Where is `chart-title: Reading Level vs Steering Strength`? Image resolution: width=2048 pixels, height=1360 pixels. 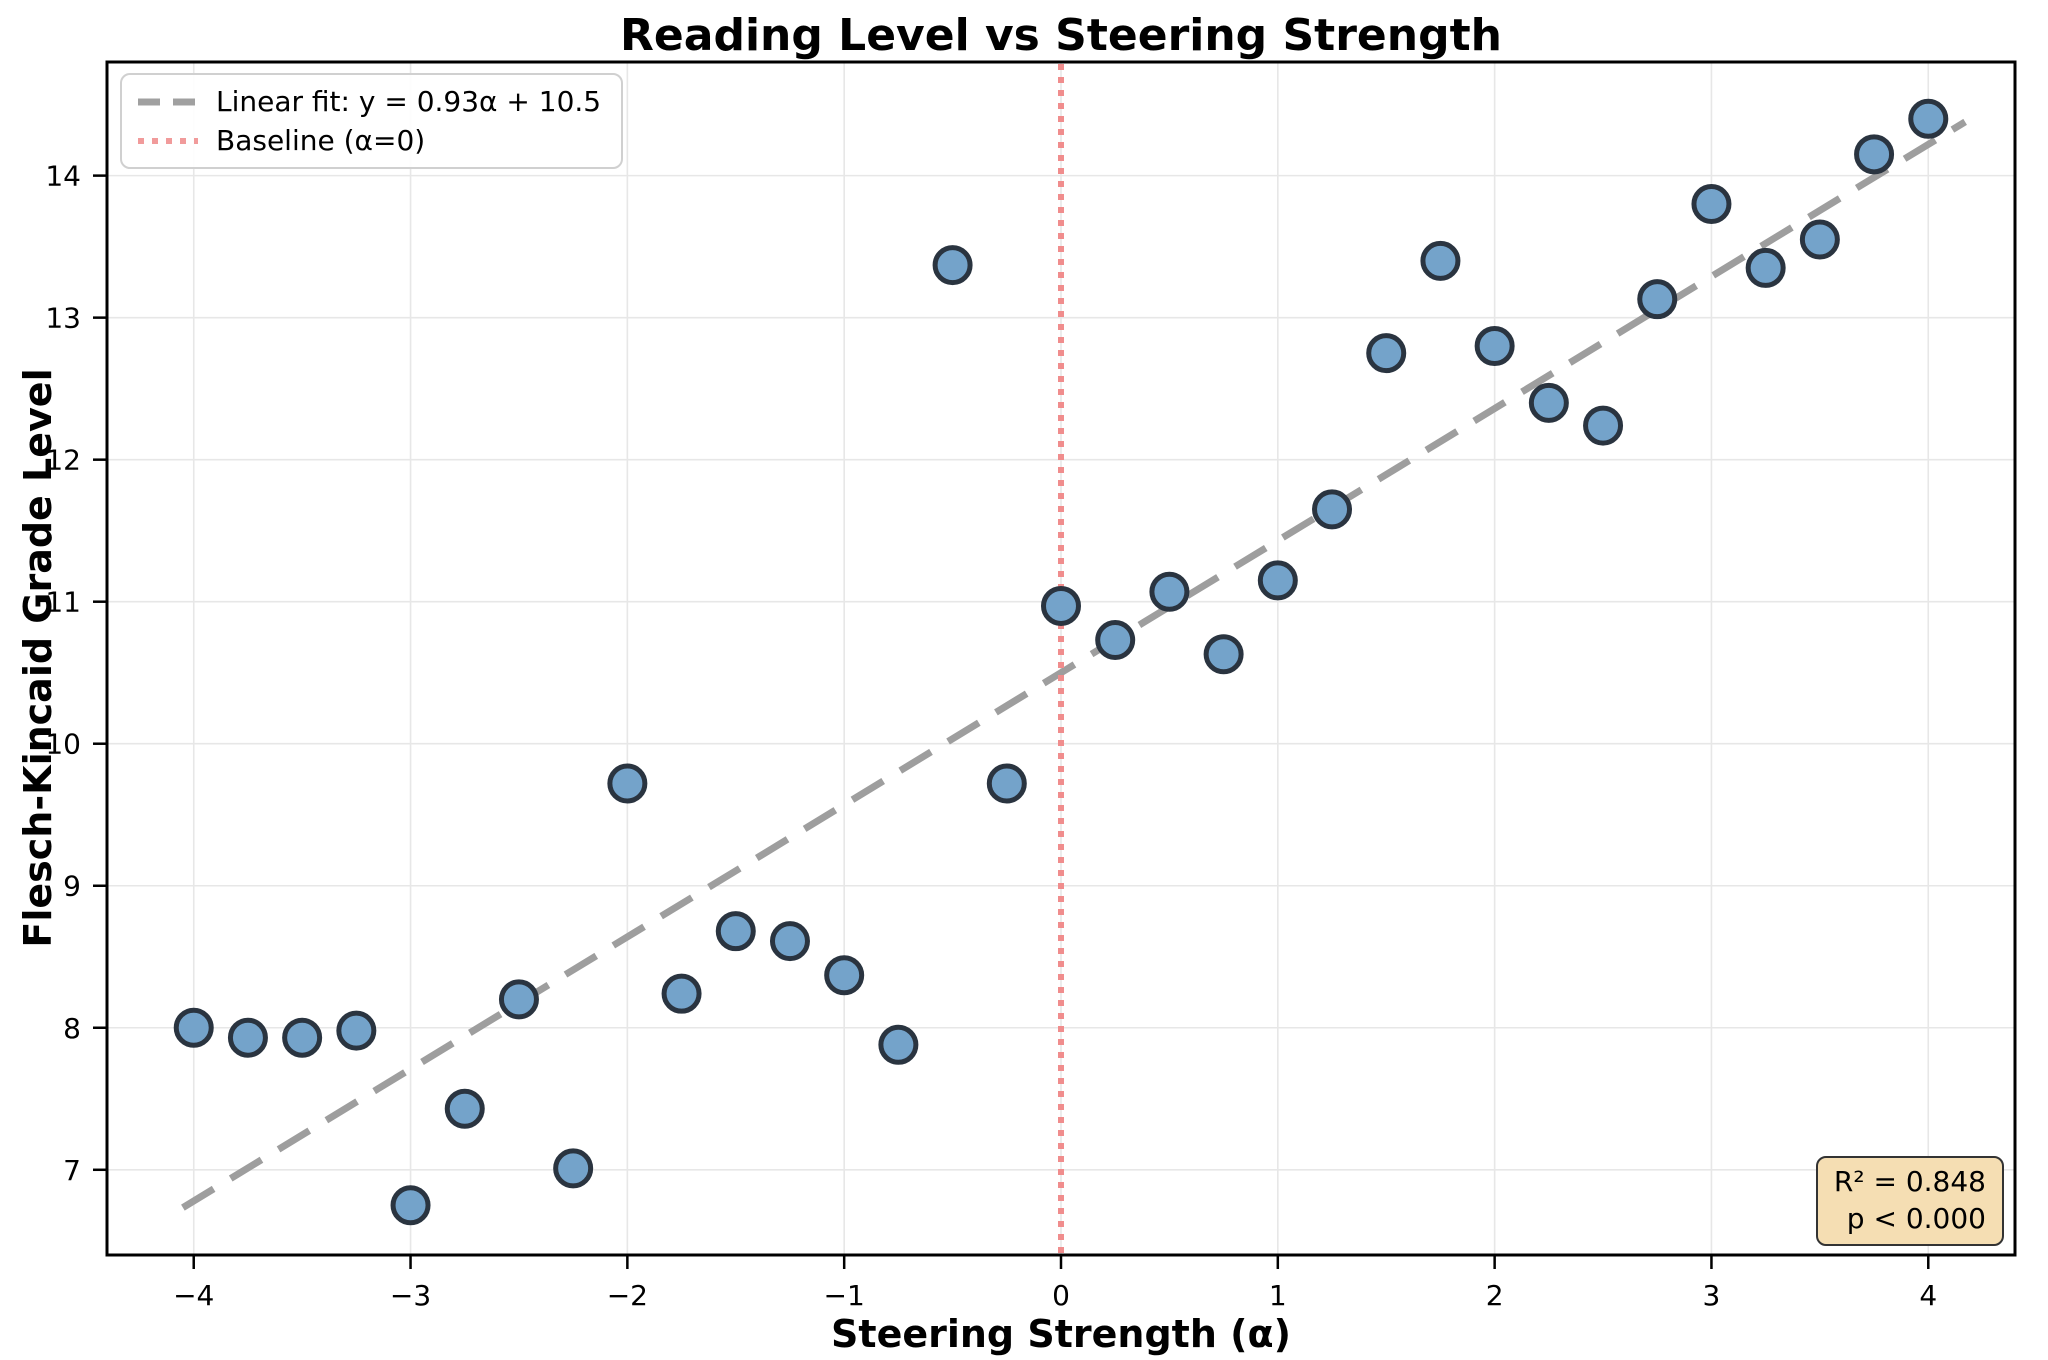
chart-title: Reading Level vs Steering Strength is located at coordinates (1061, 35).